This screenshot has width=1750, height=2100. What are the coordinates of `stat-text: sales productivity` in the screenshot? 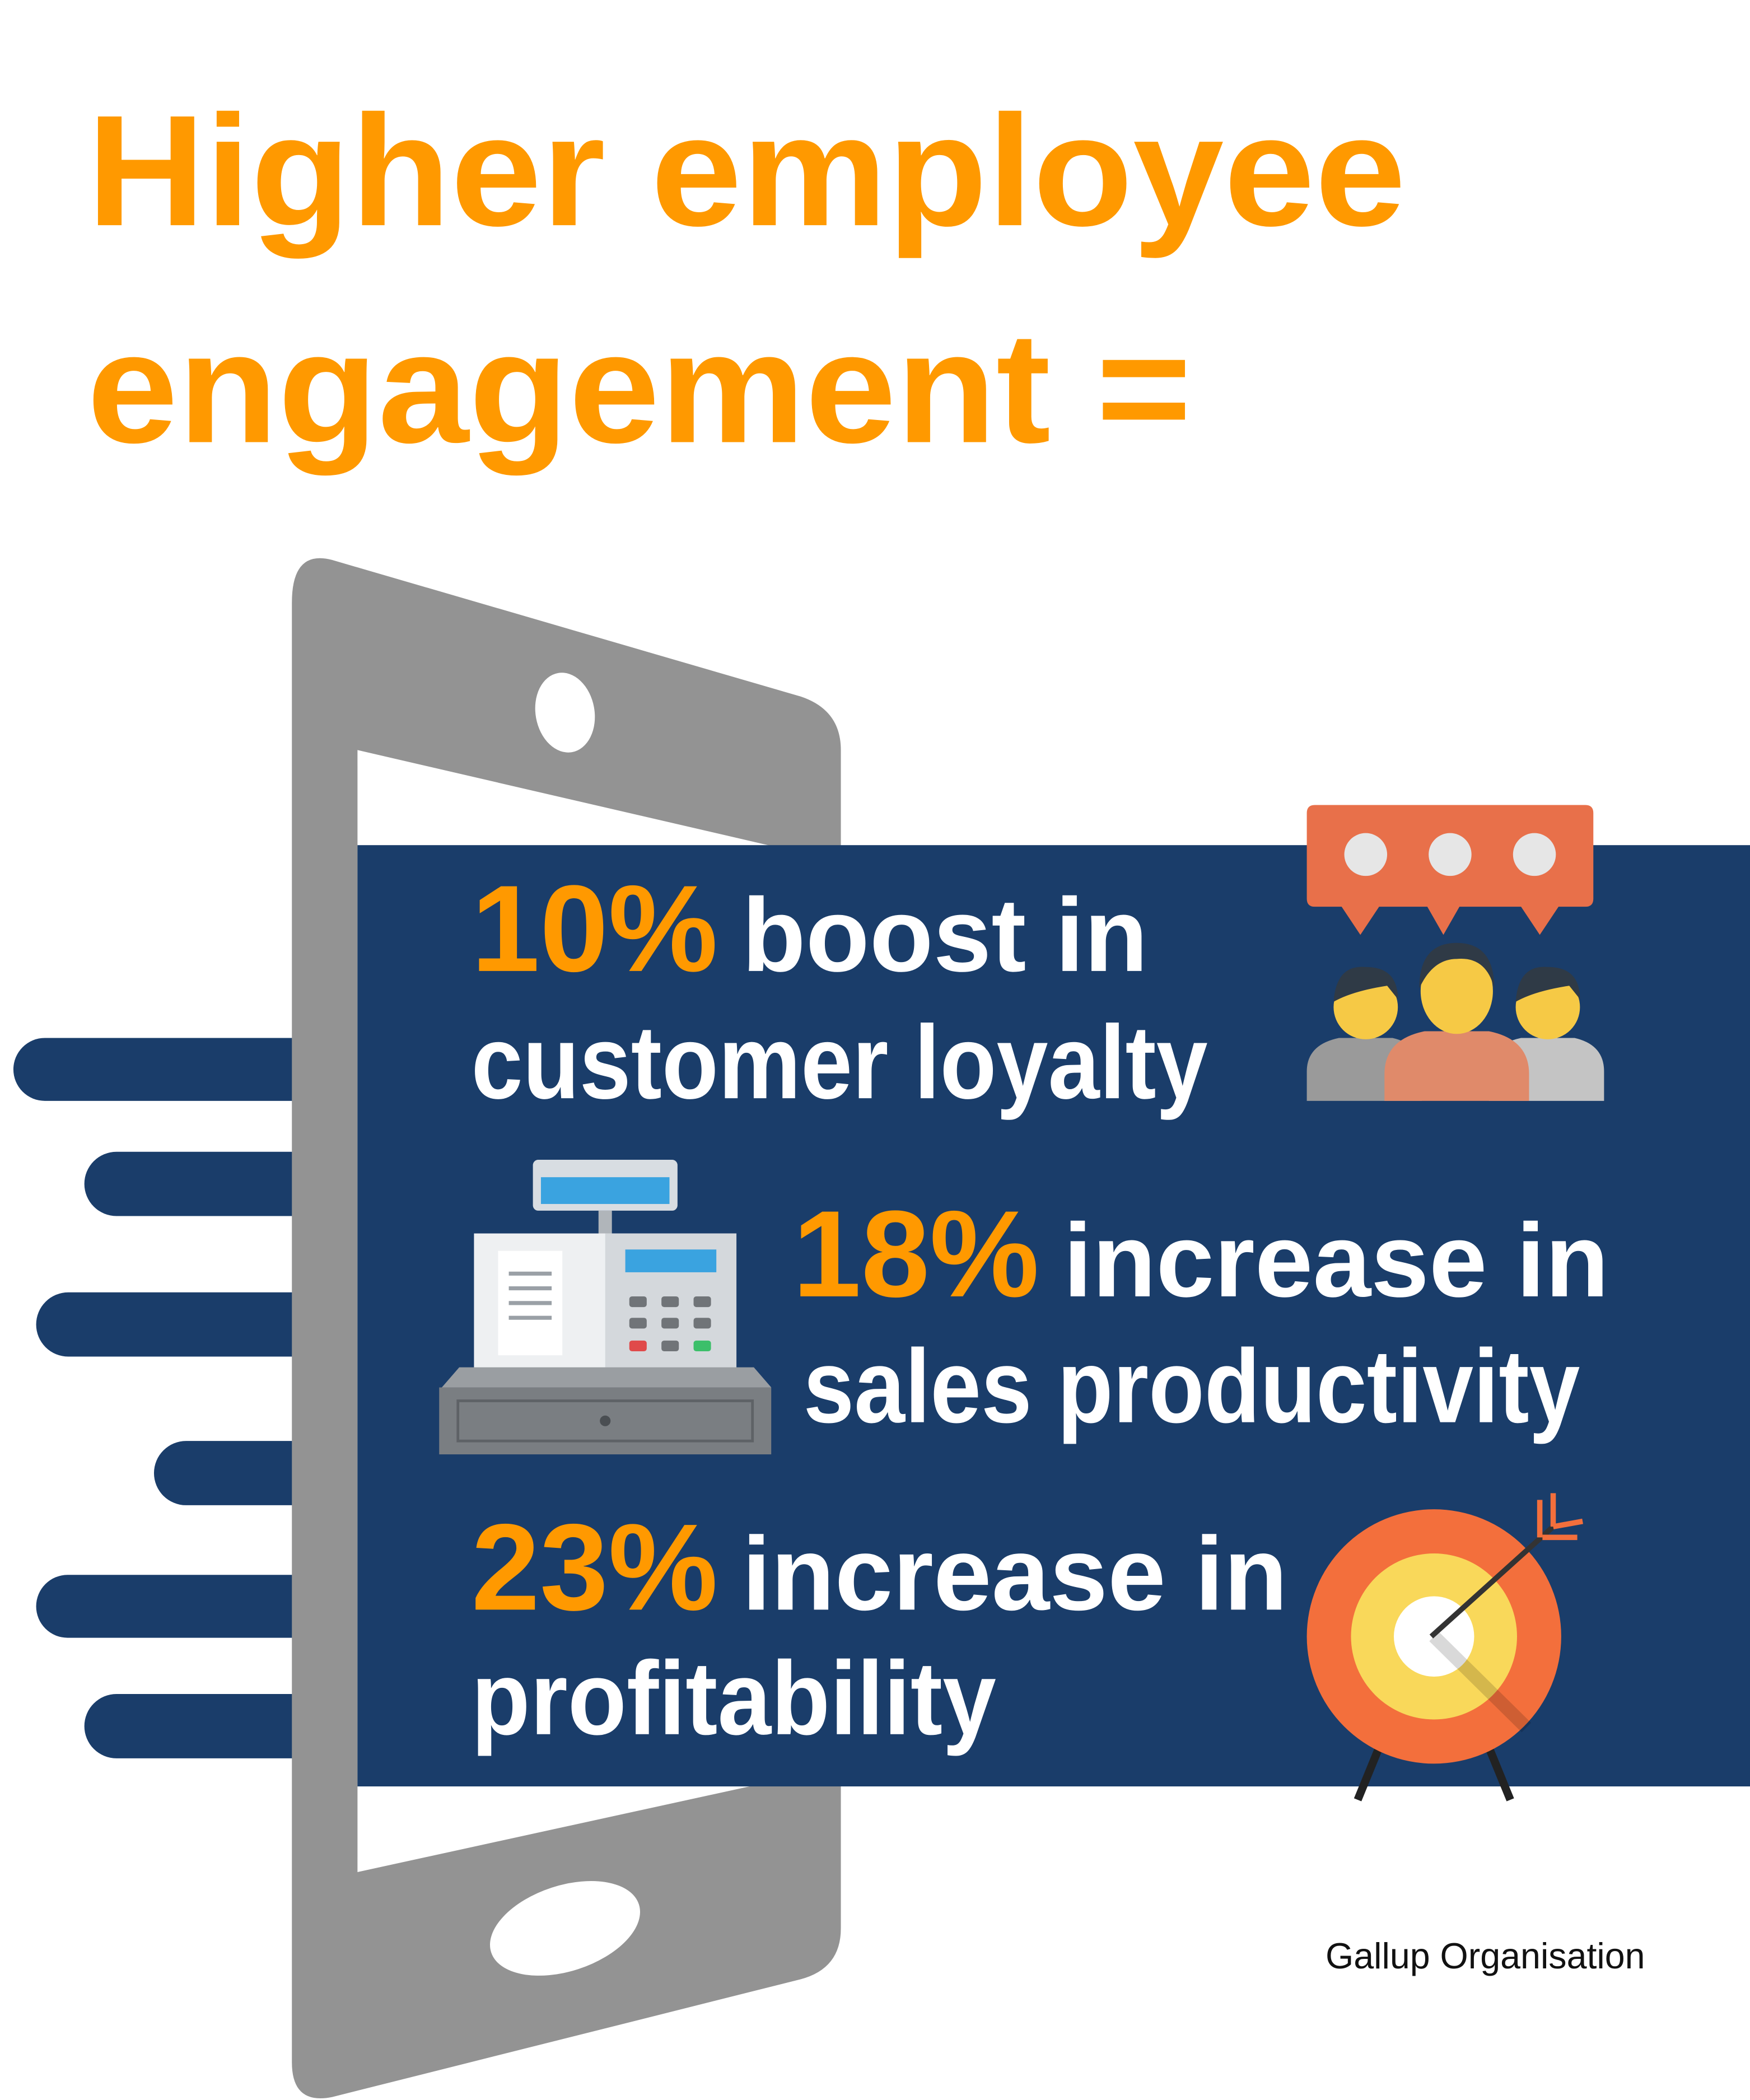 It's located at (1192, 1387).